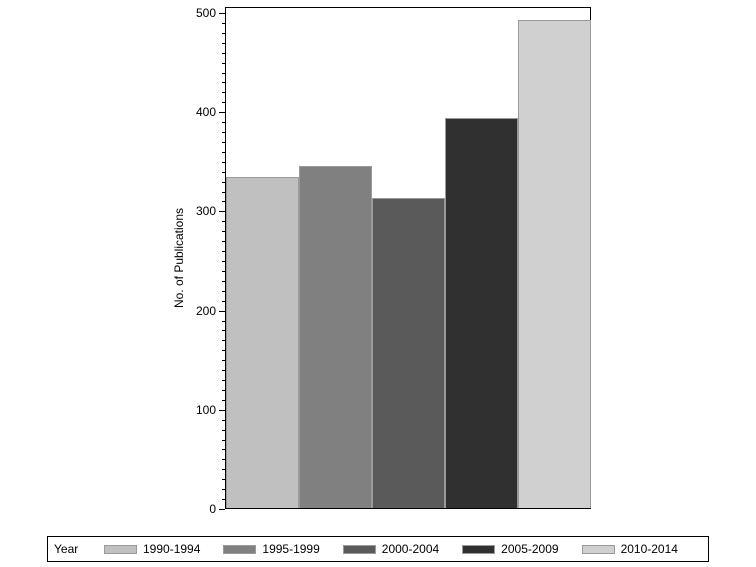 The width and height of the screenshot is (756, 567). I want to click on legend-label: 1990-1994, so click(172, 549).